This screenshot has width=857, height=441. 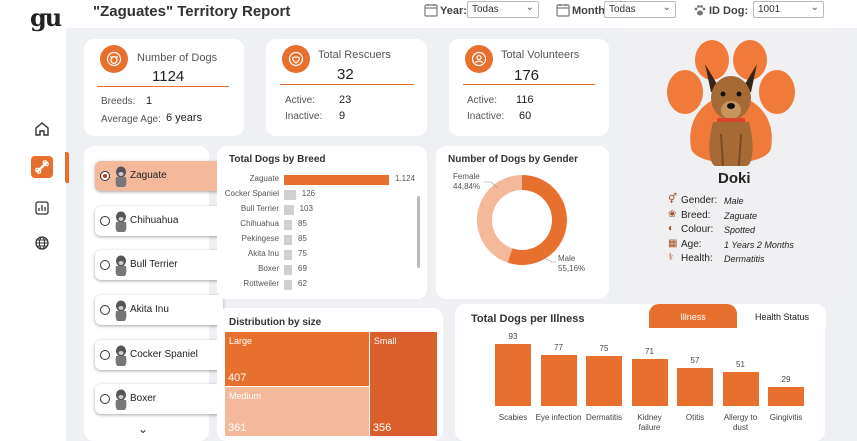 What do you see at coordinates (731, 115) in the screenshot?
I see `dog-photo` at bounding box center [731, 115].